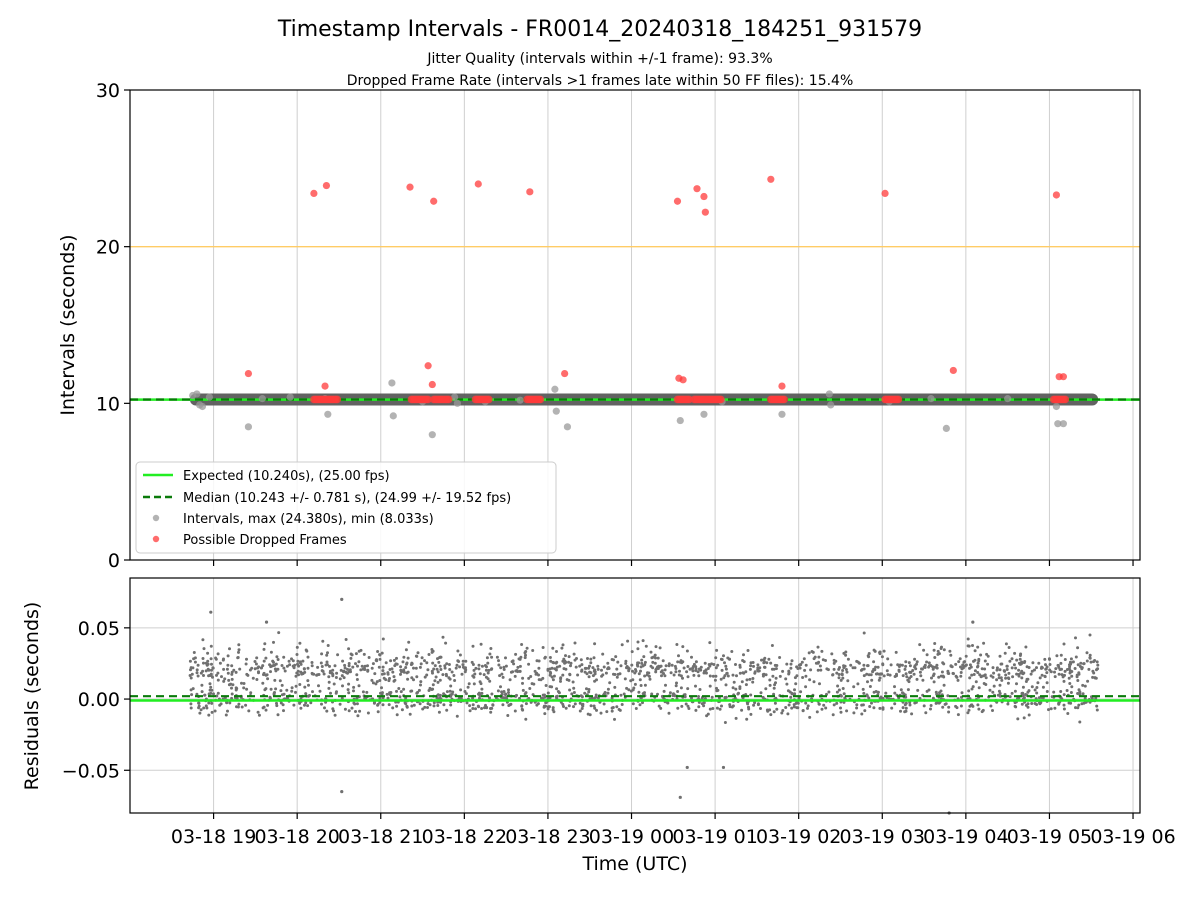  What do you see at coordinates (631, 837) in the screenshot?
I see `x-tick-label: 03-19 00` at bounding box center [631, 837].